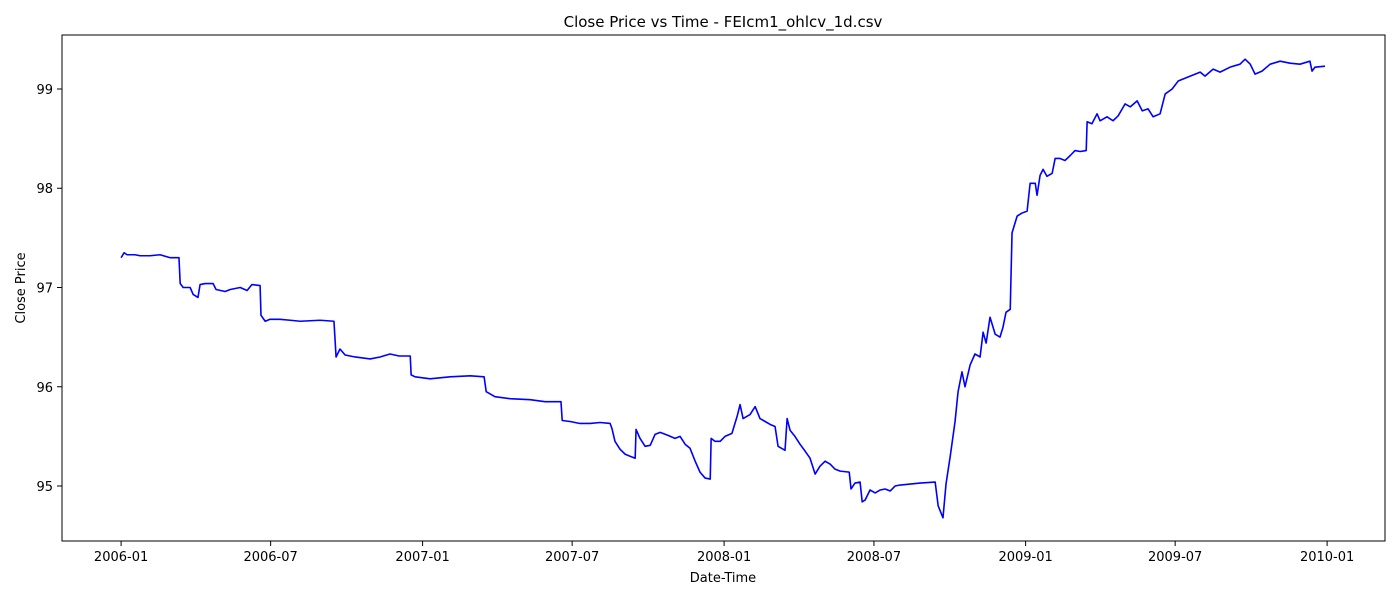 The height and width of the screenshot is (600, 1400). Describe the element at coordinates (422, 557) in the screenshot. I see `x-tick-label: 2007-01` at that location.